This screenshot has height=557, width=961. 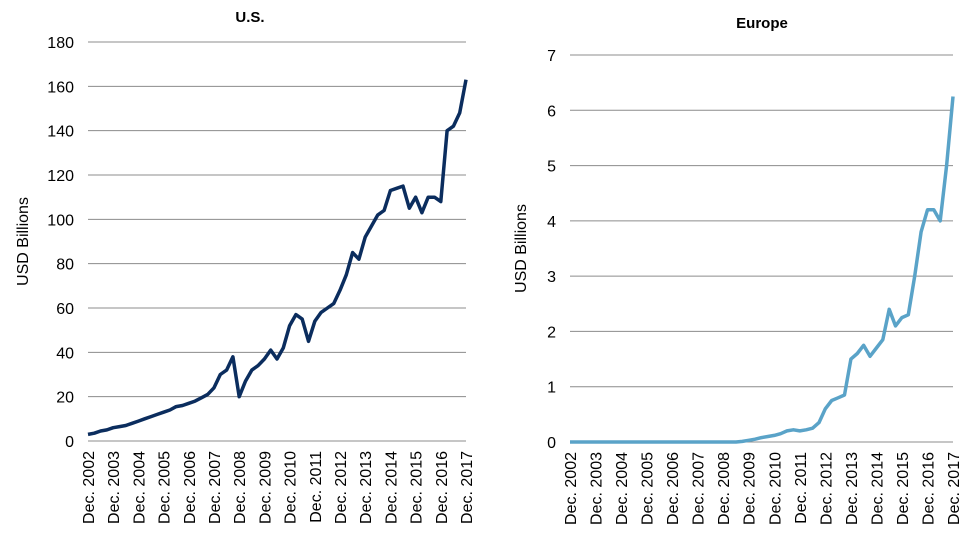 I want to click on y-tick-label: 6, so click(x=551, y=111).